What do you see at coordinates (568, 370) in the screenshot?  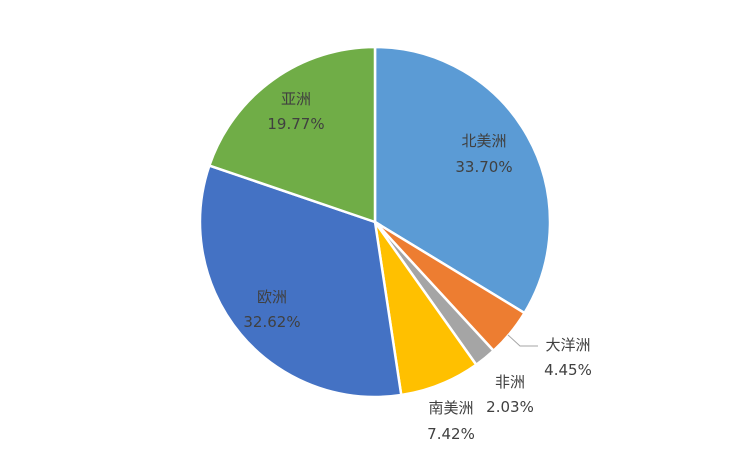 I see `slice-percent-label-oceania: 4.45%` at bounding box center [568, 370].